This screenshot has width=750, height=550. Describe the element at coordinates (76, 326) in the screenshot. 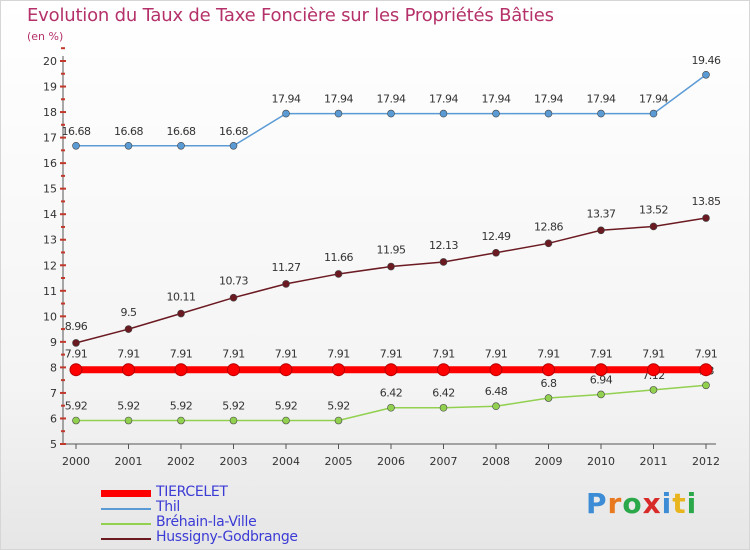

I see `data-label: 8.96` at that location.